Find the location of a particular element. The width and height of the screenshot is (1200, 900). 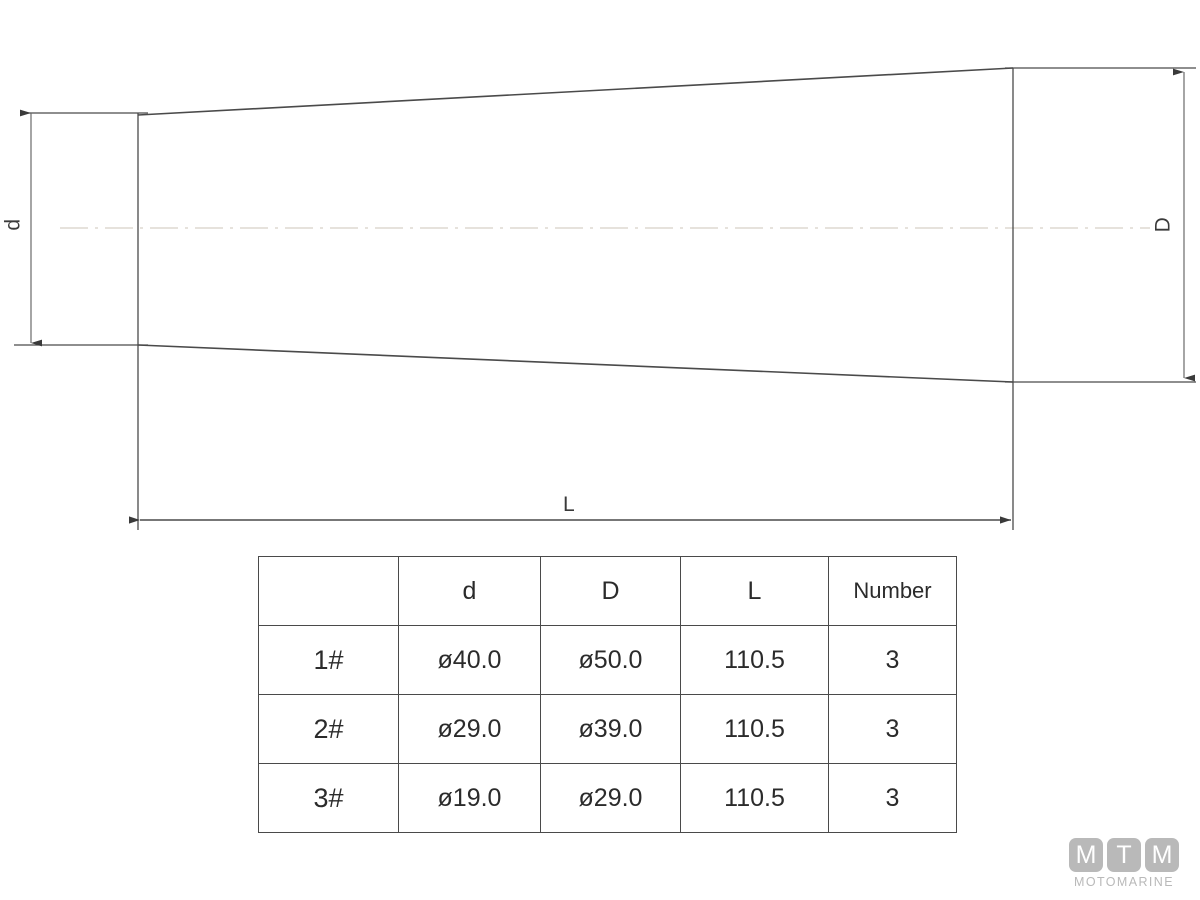

table-header-L: L is located at coordinates (754, 591).